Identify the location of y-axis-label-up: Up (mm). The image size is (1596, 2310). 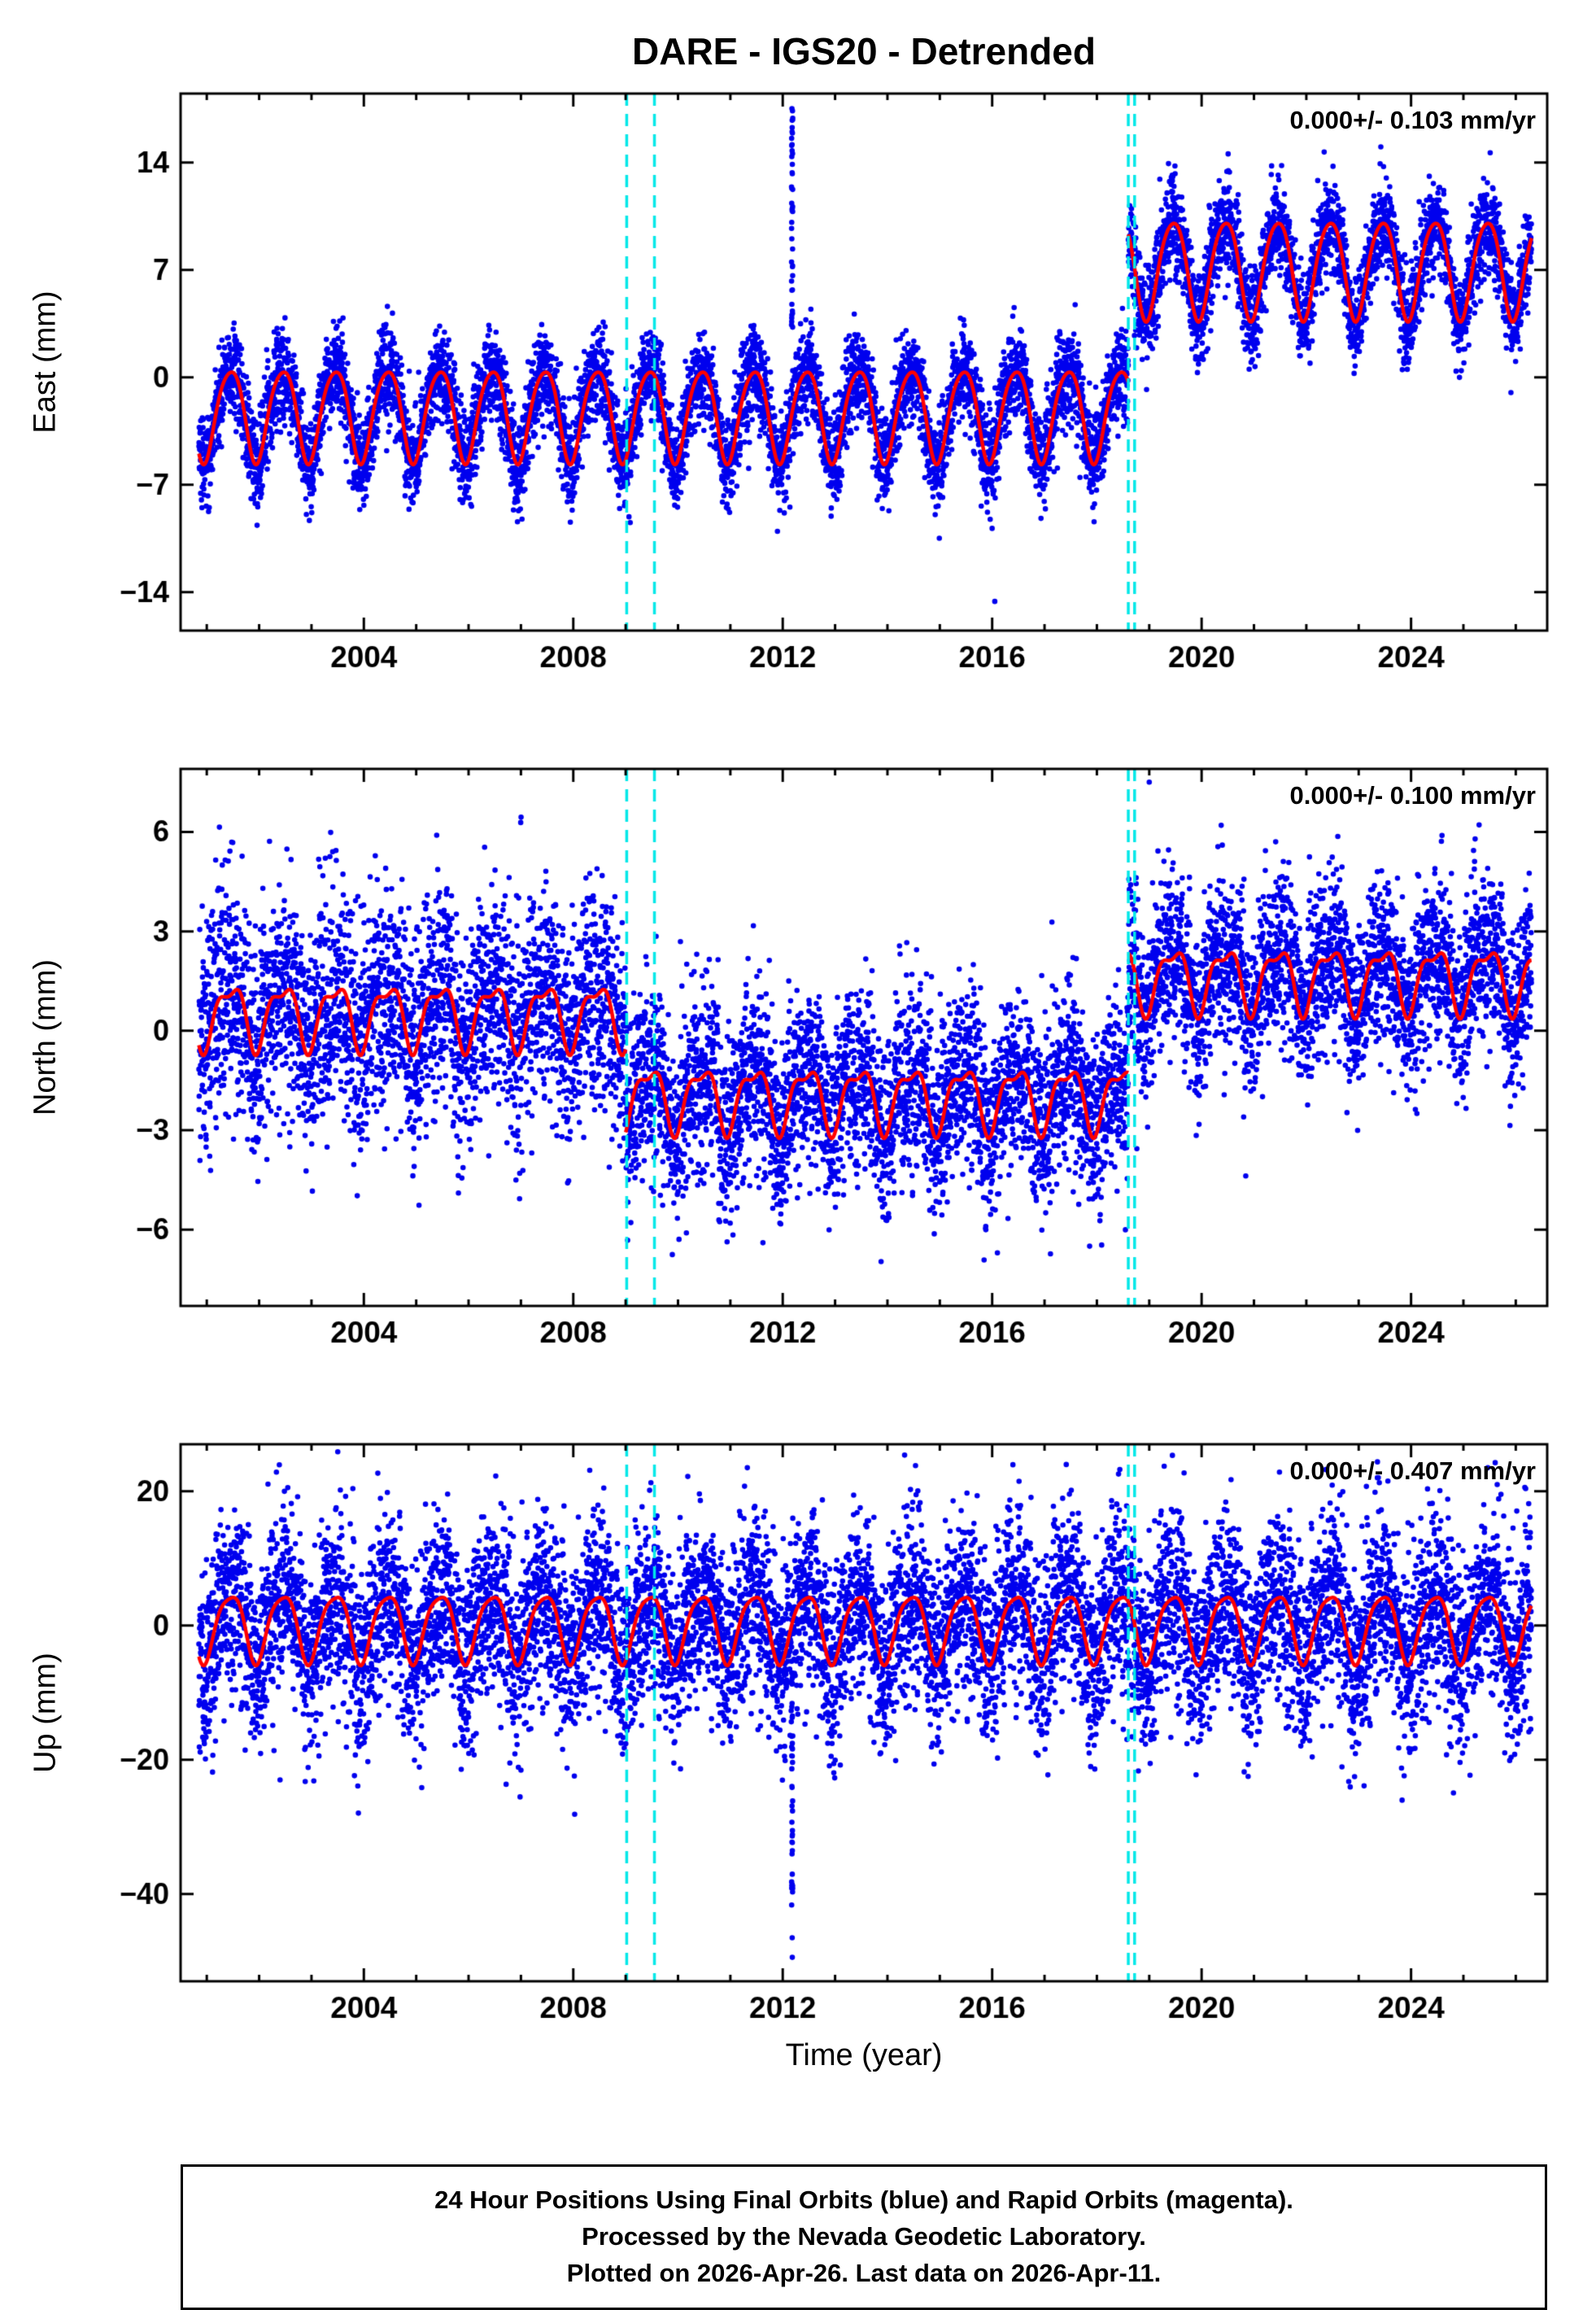
(45, 1713).